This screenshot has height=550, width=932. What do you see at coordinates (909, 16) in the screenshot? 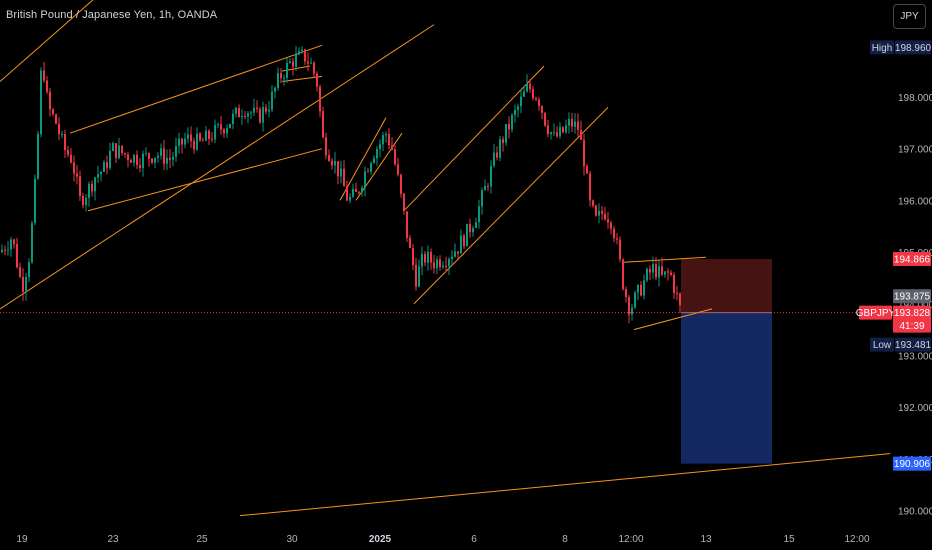
I see `currency-button: JPY` at bounding box center [909, 16].